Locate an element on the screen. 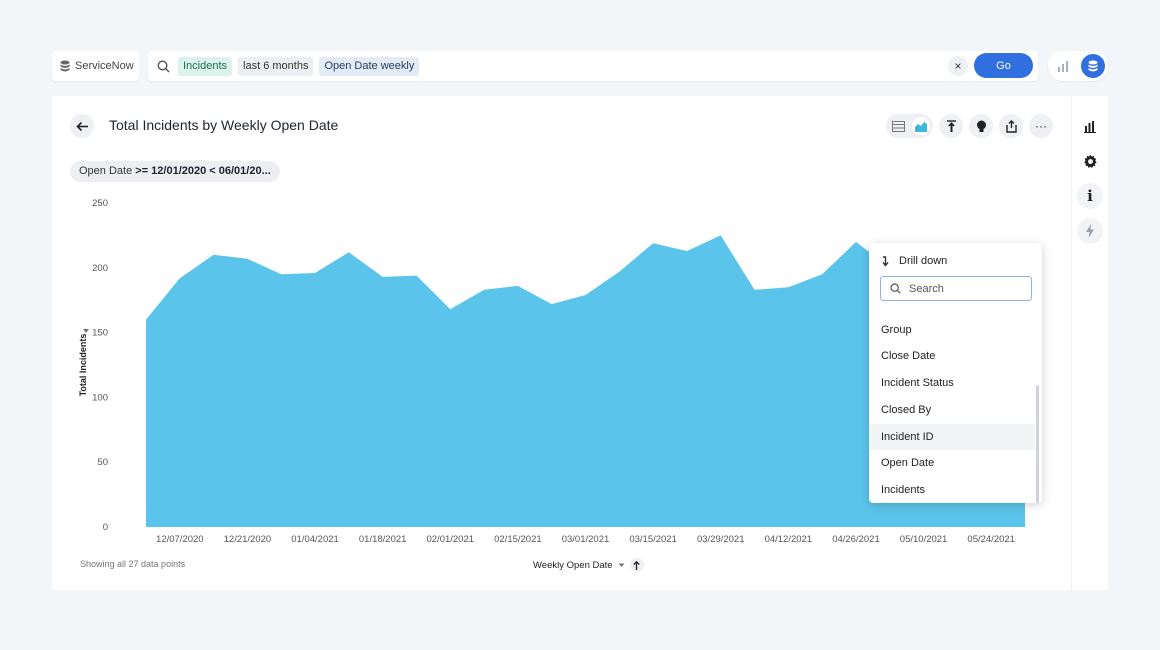 This screenshot has width=1160, height=650. y-tick-label: 50 is located at coordinates (102, 462).